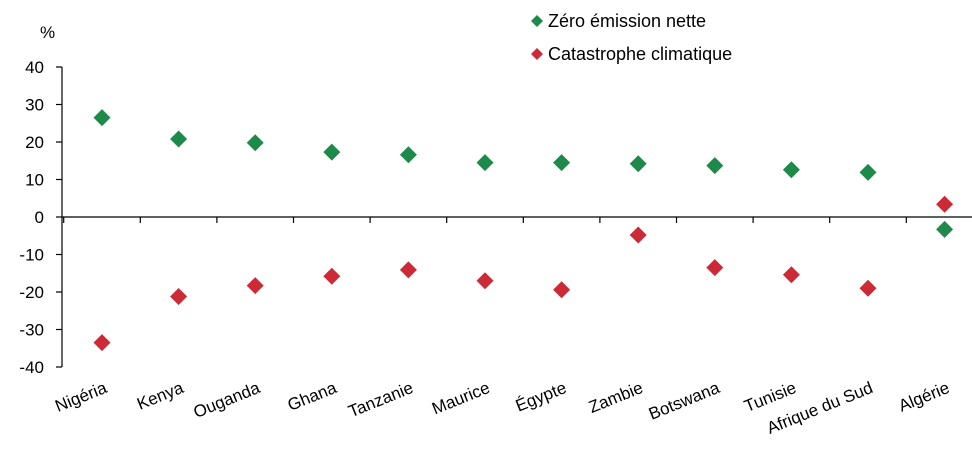  What do you see at coordinates (381, 399) in the screenshot?
I see `x-category-label: Tanzanie` at bounding box center [381, 399].